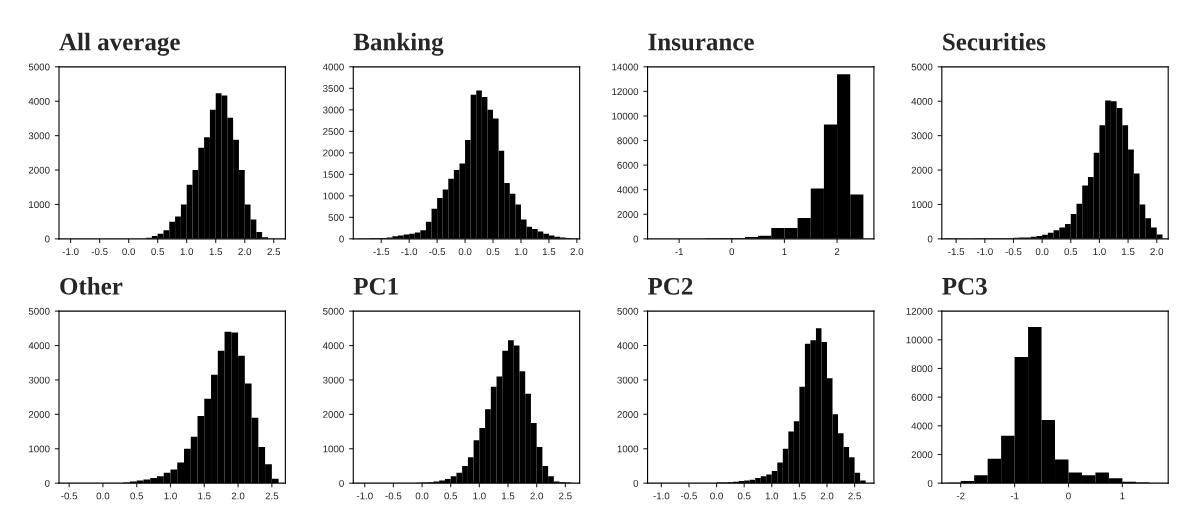  I want to click on y-tick-label: 500, so click(336, 217).